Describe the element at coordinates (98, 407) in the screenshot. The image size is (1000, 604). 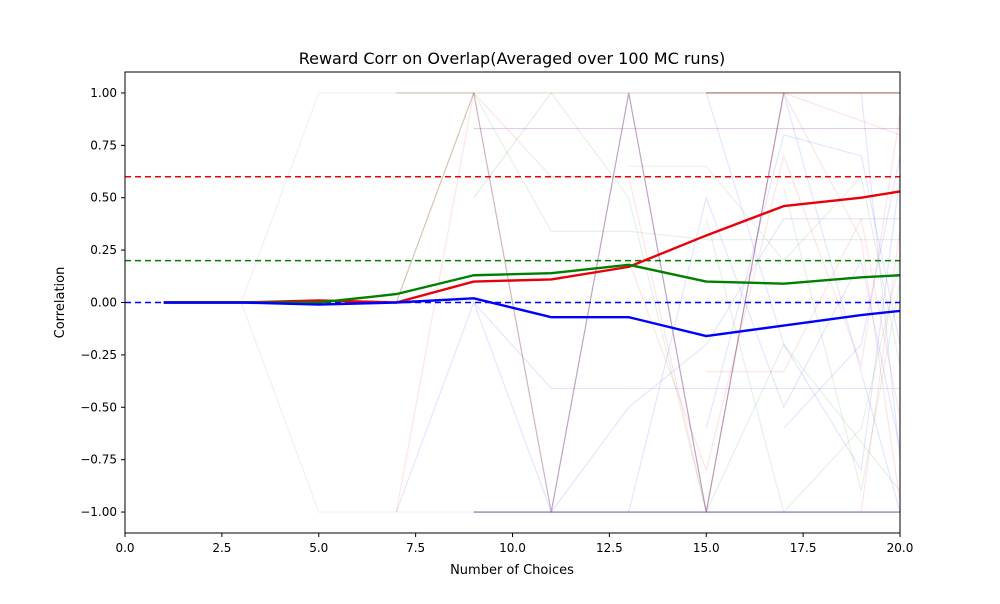
I see `y-tick-label: −0.50` at that location.